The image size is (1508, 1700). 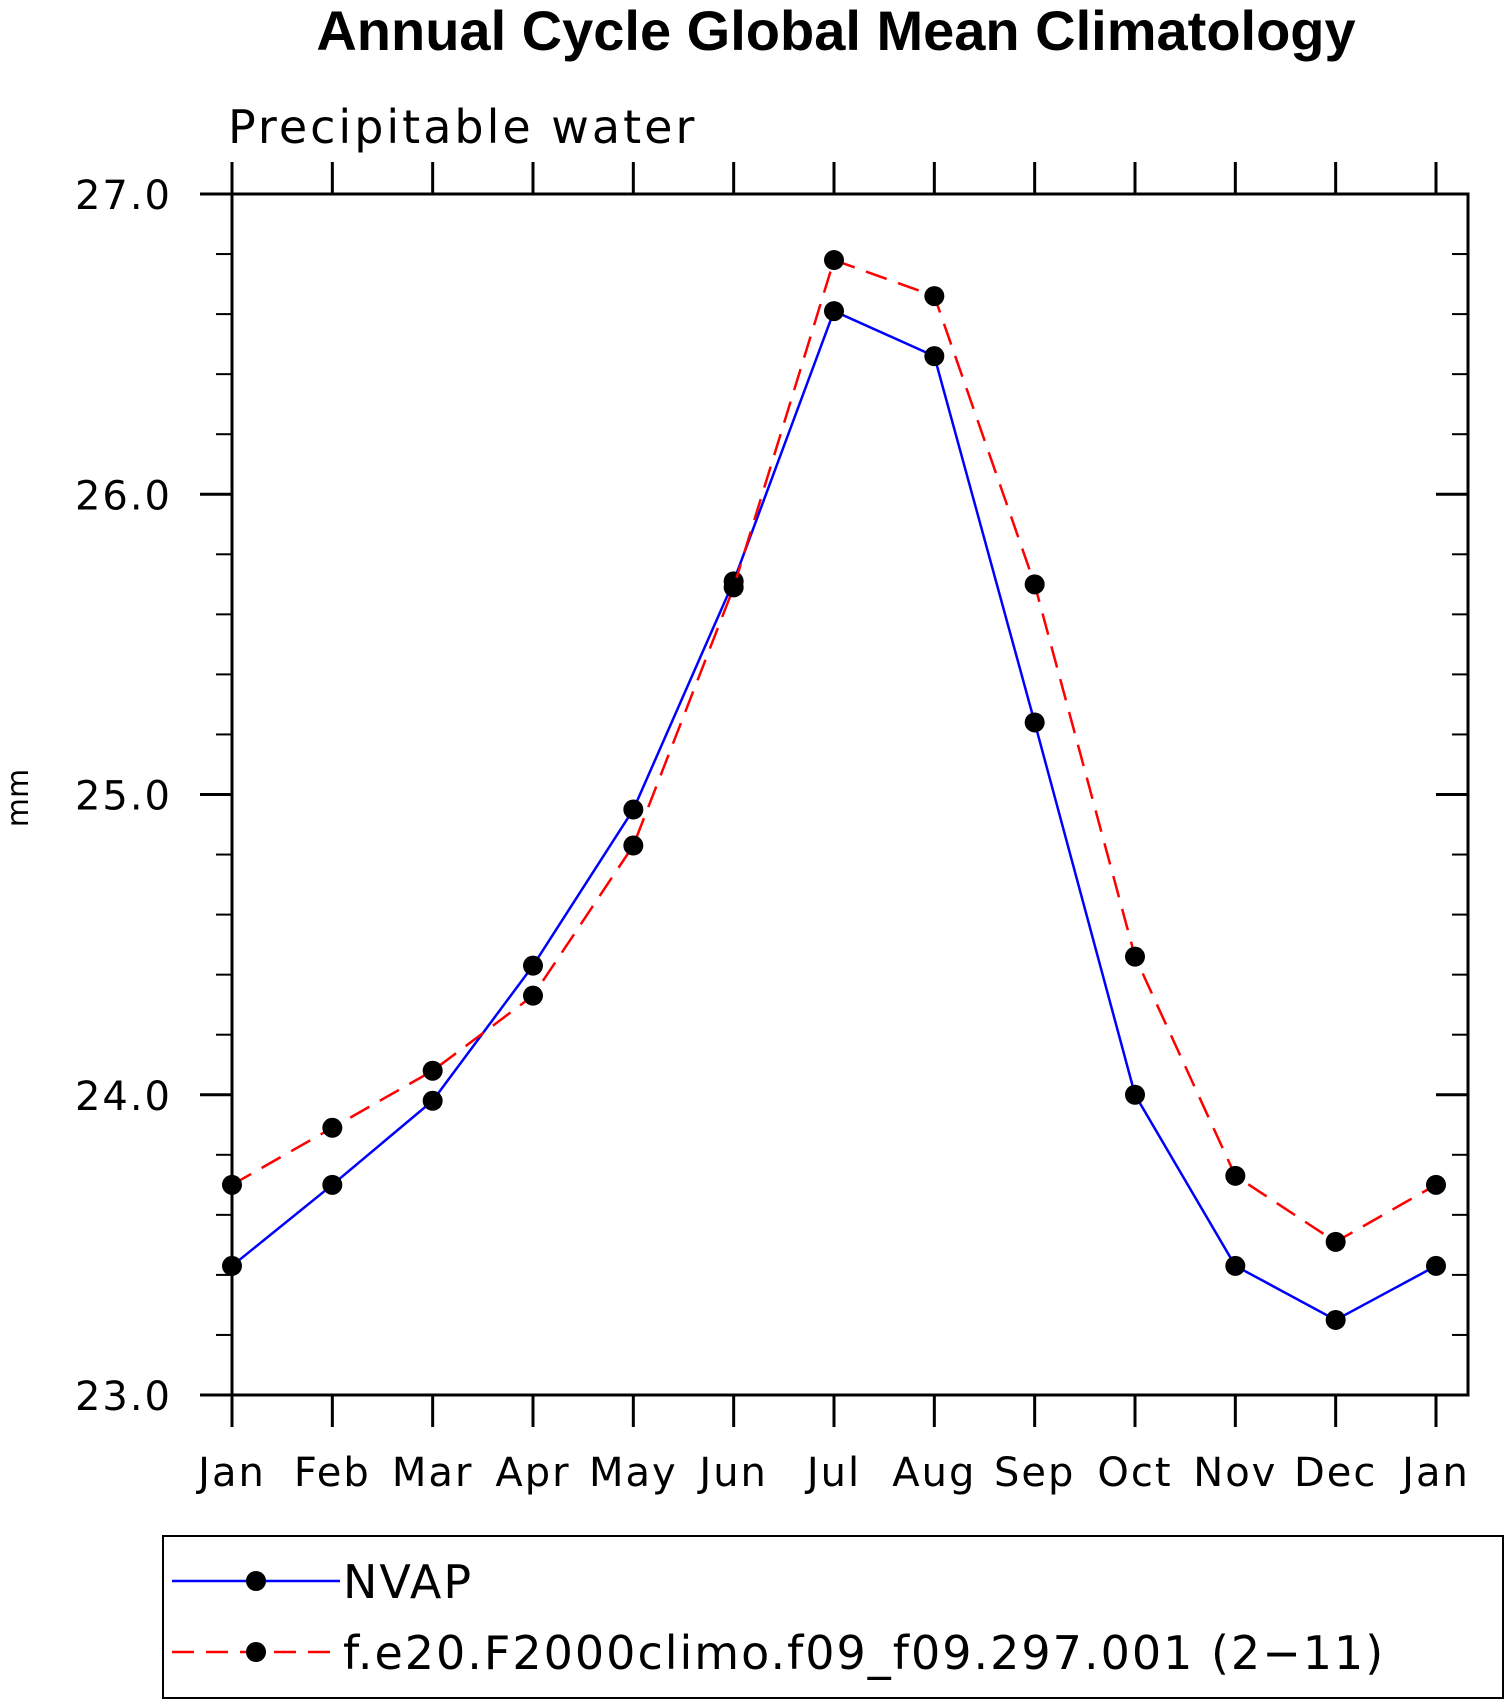 I want to click on legend-box, so click(x=833, y=1617).